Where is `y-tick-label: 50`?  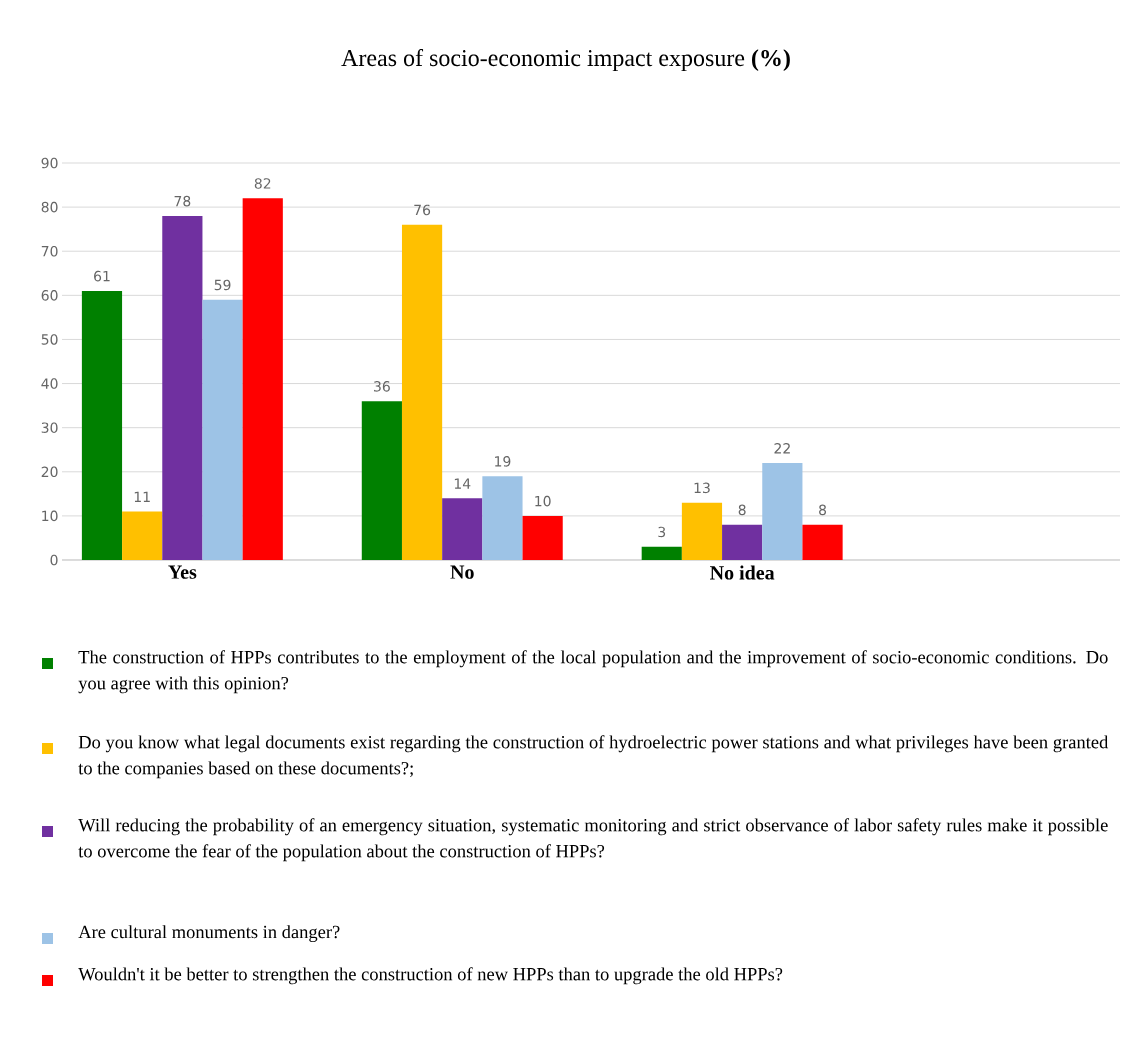
y-tick-label: 50 is located at coordinates (49, 339).